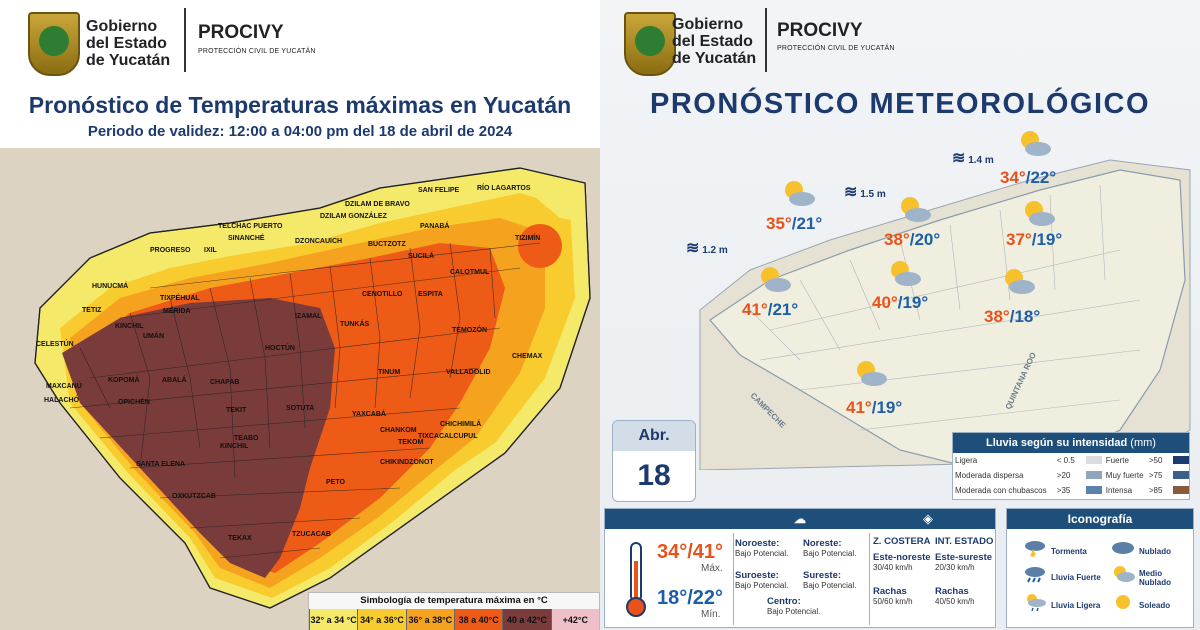  I want to click on iconography-label: Nublado, so click(1155, 551).